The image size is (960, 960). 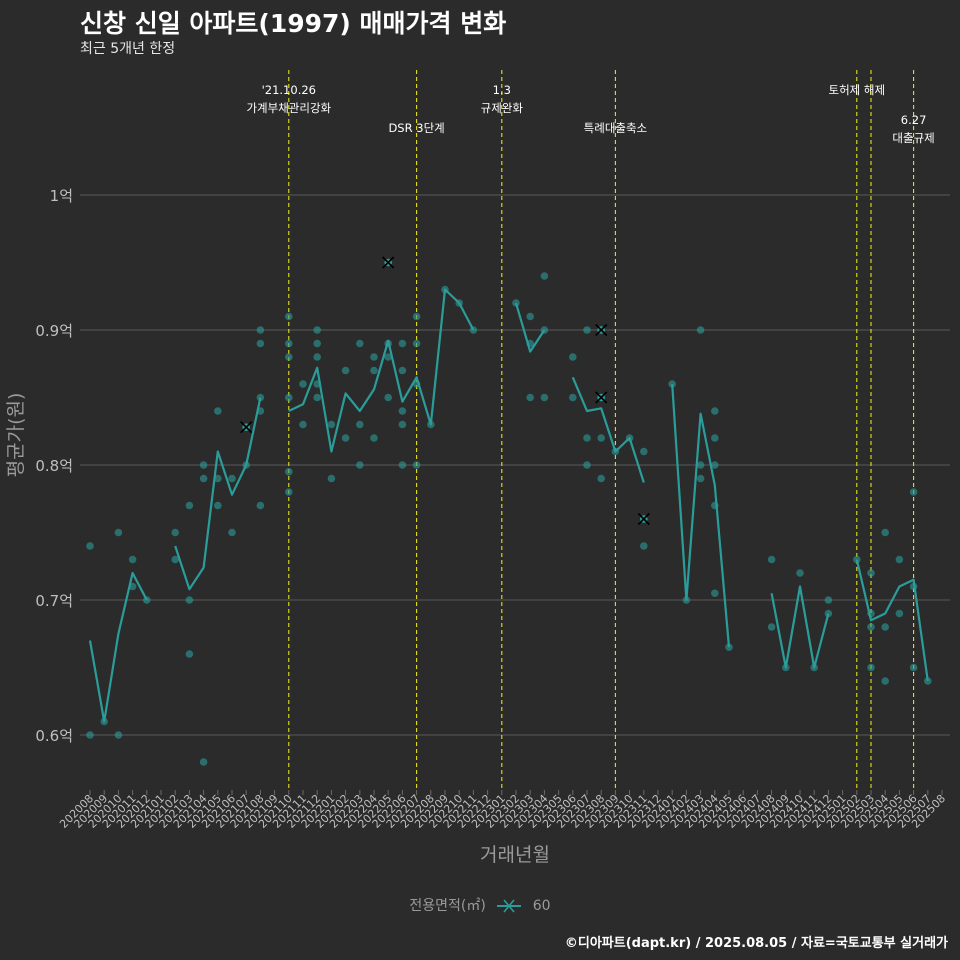 I want to click on y-tick-label: 0.8억, so click(x=54, y=466).